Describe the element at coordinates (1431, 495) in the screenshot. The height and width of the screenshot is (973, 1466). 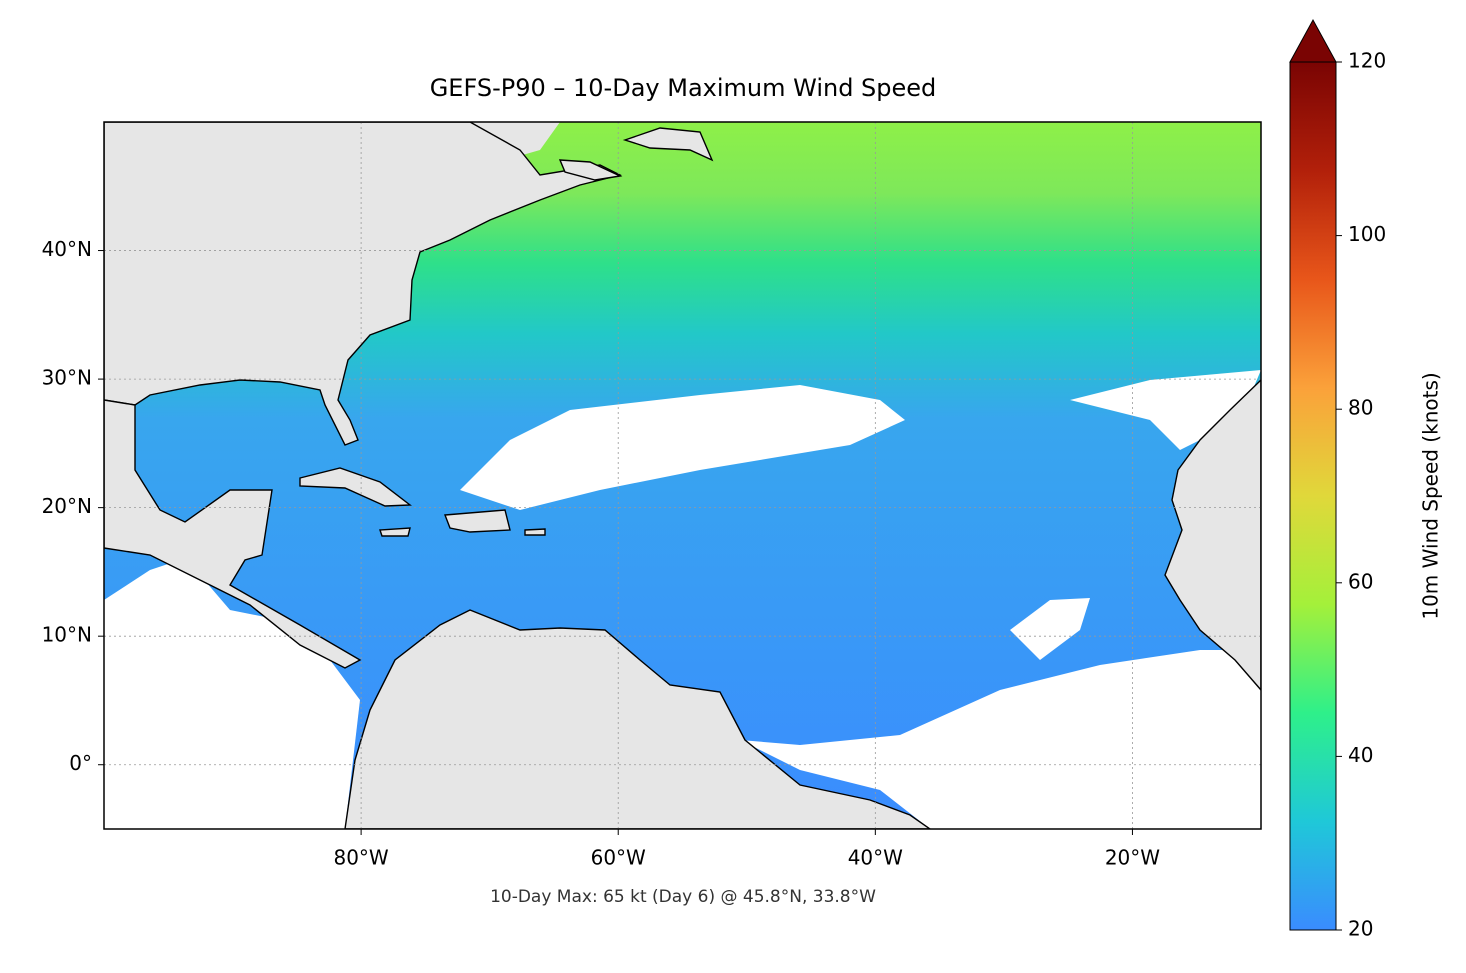
I see `colorbar-label: 10m Wind Speed (knots)` at that location.